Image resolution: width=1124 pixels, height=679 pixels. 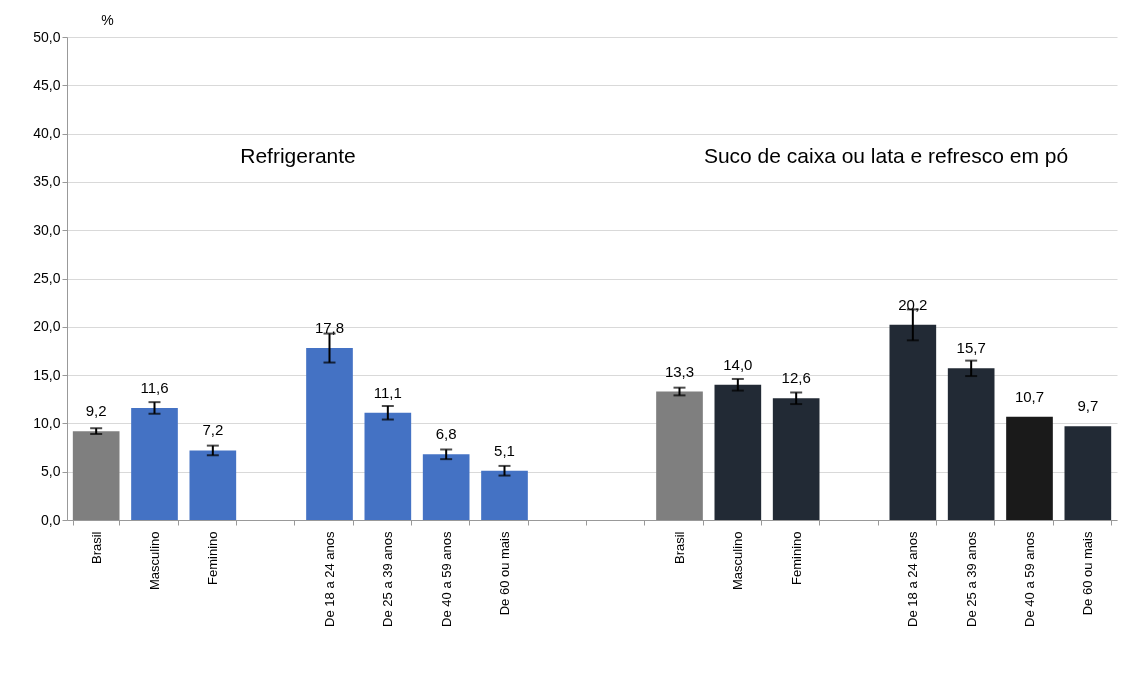 I want to click on data-label: 17,8, so click(x=329, y=328).